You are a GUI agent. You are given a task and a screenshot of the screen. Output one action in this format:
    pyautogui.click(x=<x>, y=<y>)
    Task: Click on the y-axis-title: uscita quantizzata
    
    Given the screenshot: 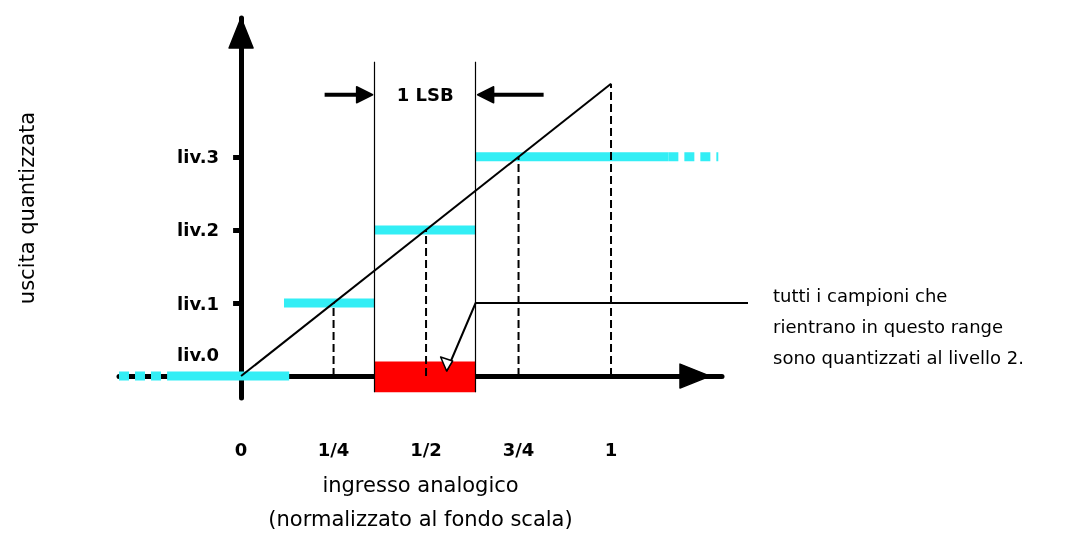 What is the action you would take?
    pyautogui.click(x=26, y=208)
    